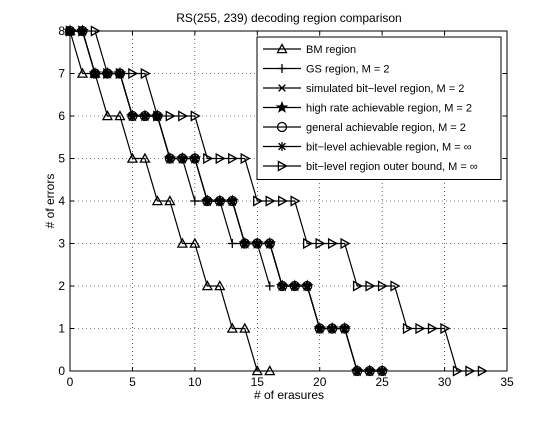 This screenshot has height=421, width=554. What do you see at coordinates (389, 148) in the screenshot?
I see `legend-label: bit−level achievable region, M = ∞` at bounding box center [389, 148].